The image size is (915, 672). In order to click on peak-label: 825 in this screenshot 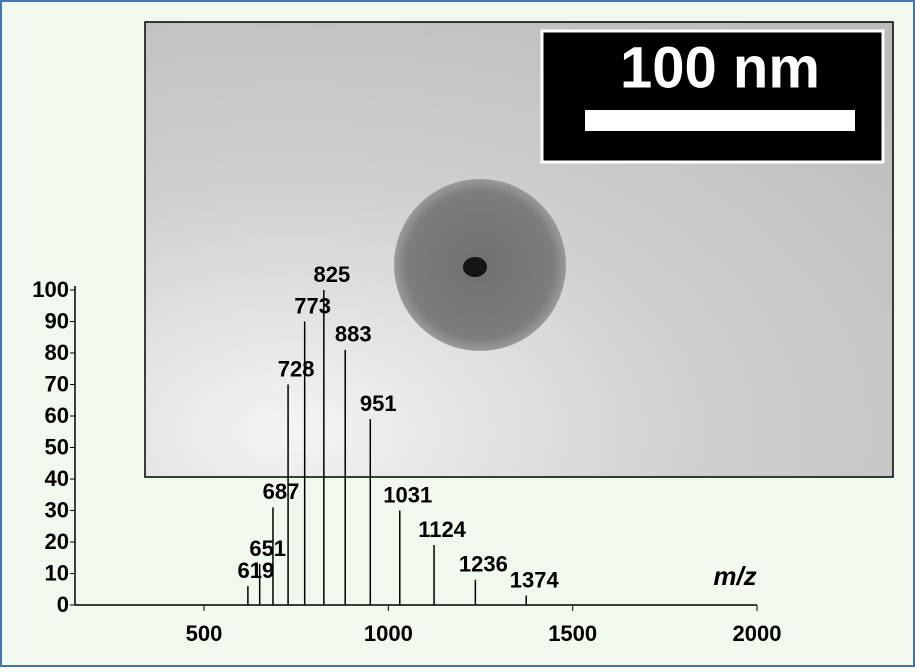, I will do `click(331, 274)`.